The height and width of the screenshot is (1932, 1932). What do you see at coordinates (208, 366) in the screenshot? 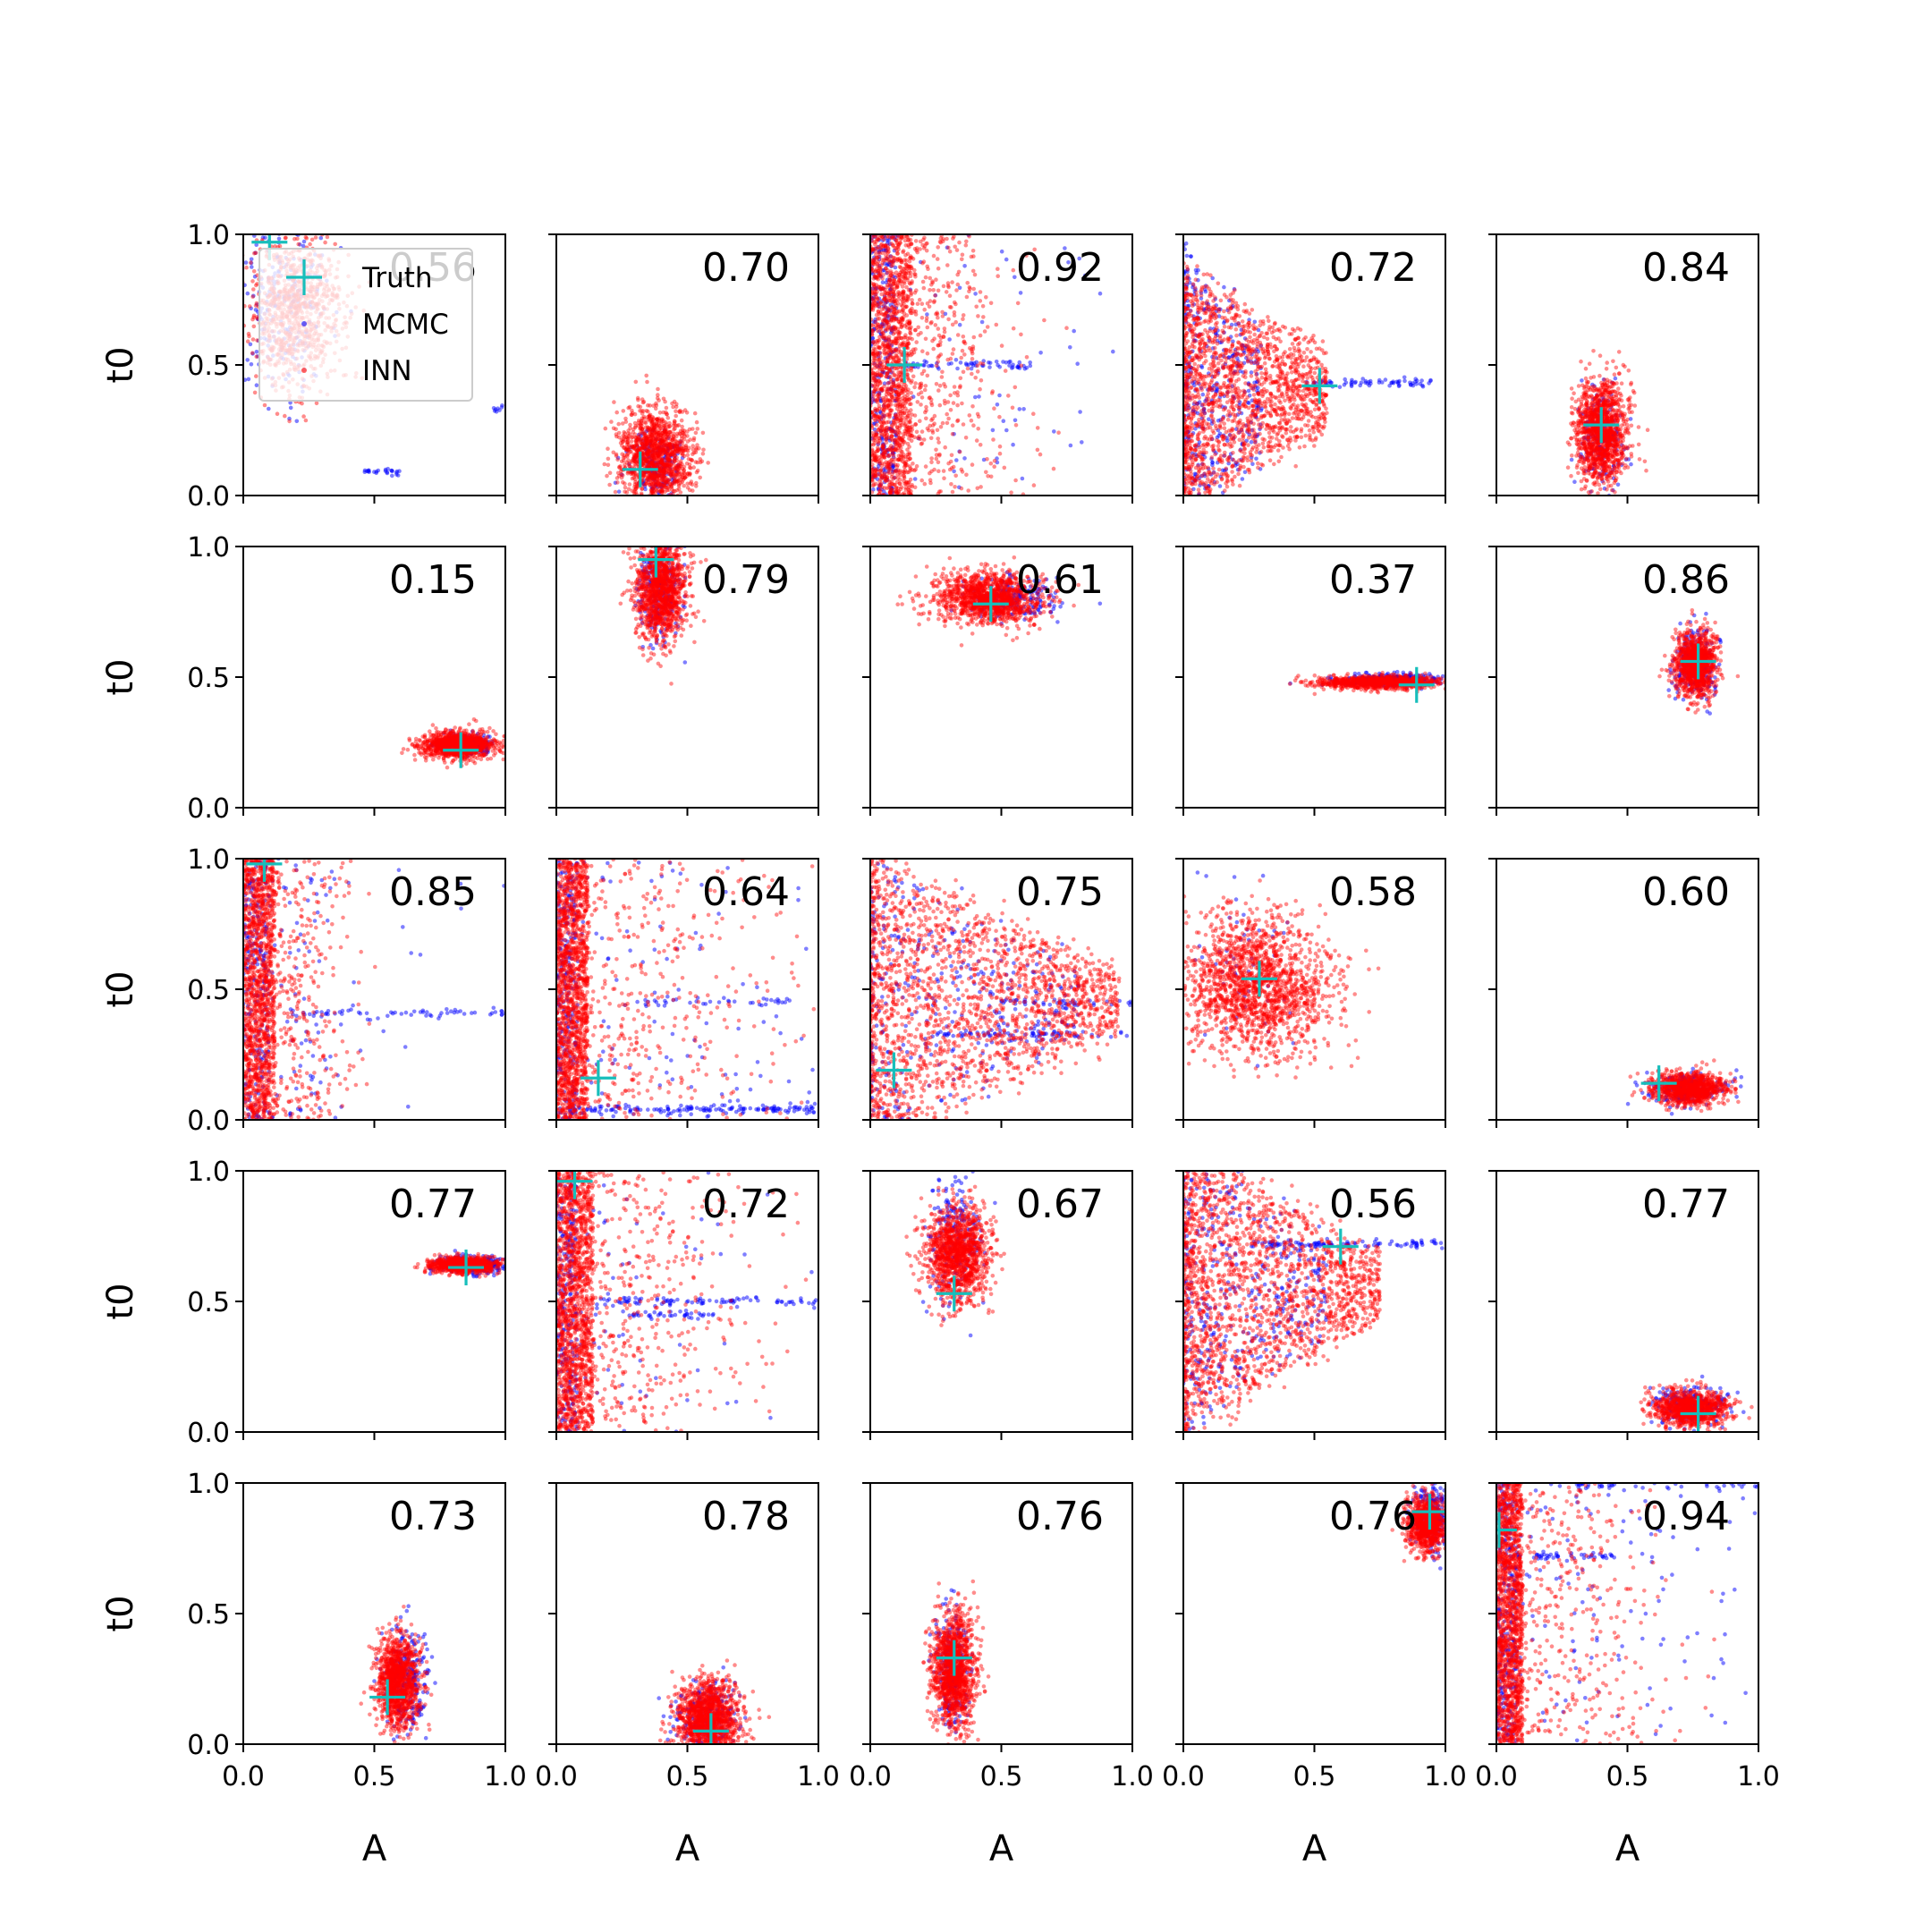
I see `y-tick-label: 0.5` at bounding box center [208, 366].